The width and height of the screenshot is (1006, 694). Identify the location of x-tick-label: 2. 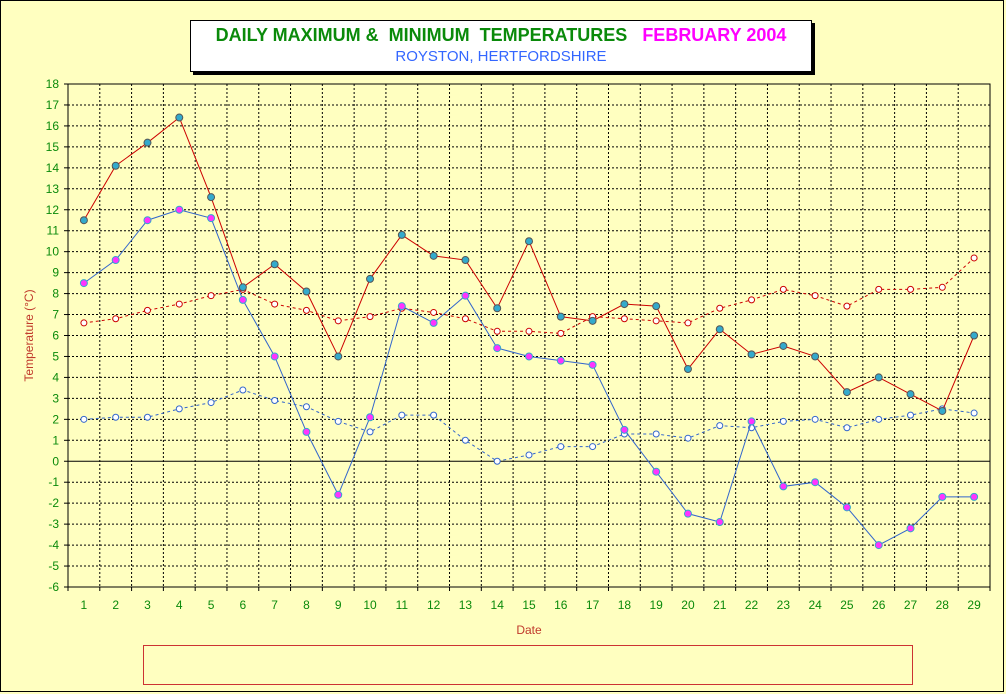
(115, 605).